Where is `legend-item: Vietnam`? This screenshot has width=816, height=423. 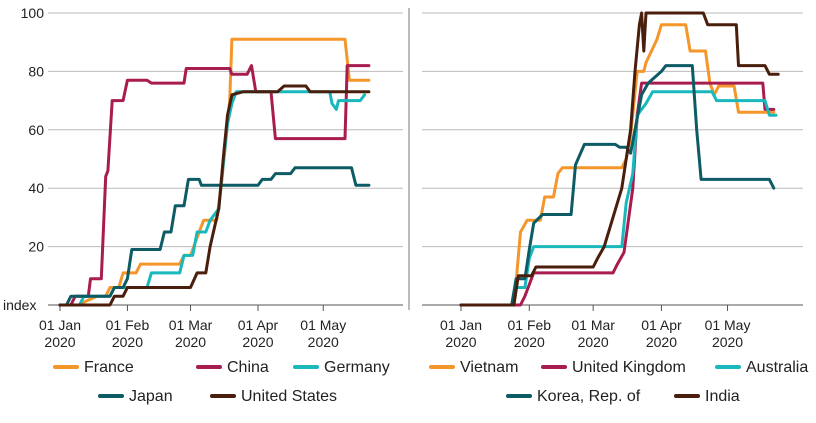 legend-item: Vietnam is located at coordinates (473, 367).